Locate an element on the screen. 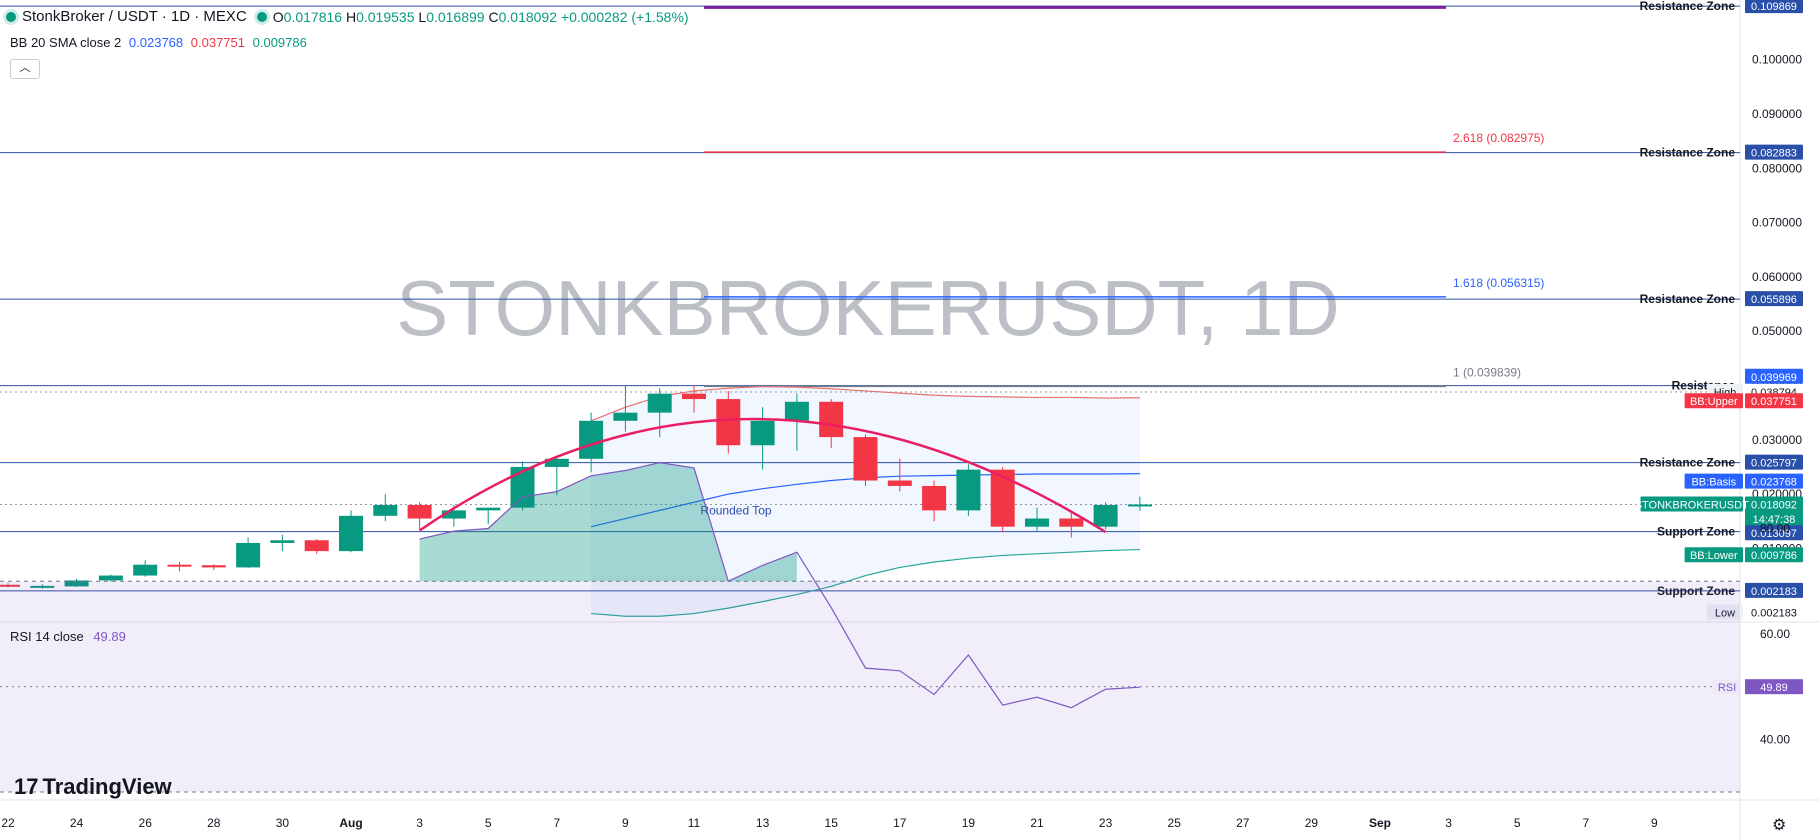 This screenshot has width=1819, height=840. price-axis-tick: 0.090000 is located at coordinates (1777, 114).